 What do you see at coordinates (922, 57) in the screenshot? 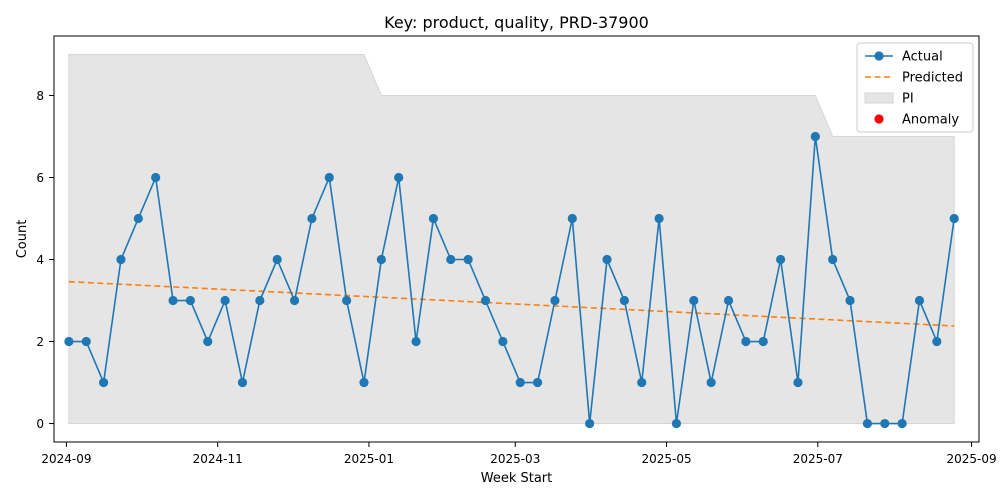
I see `legend-label: Actual` at bounding box center [922, 57].